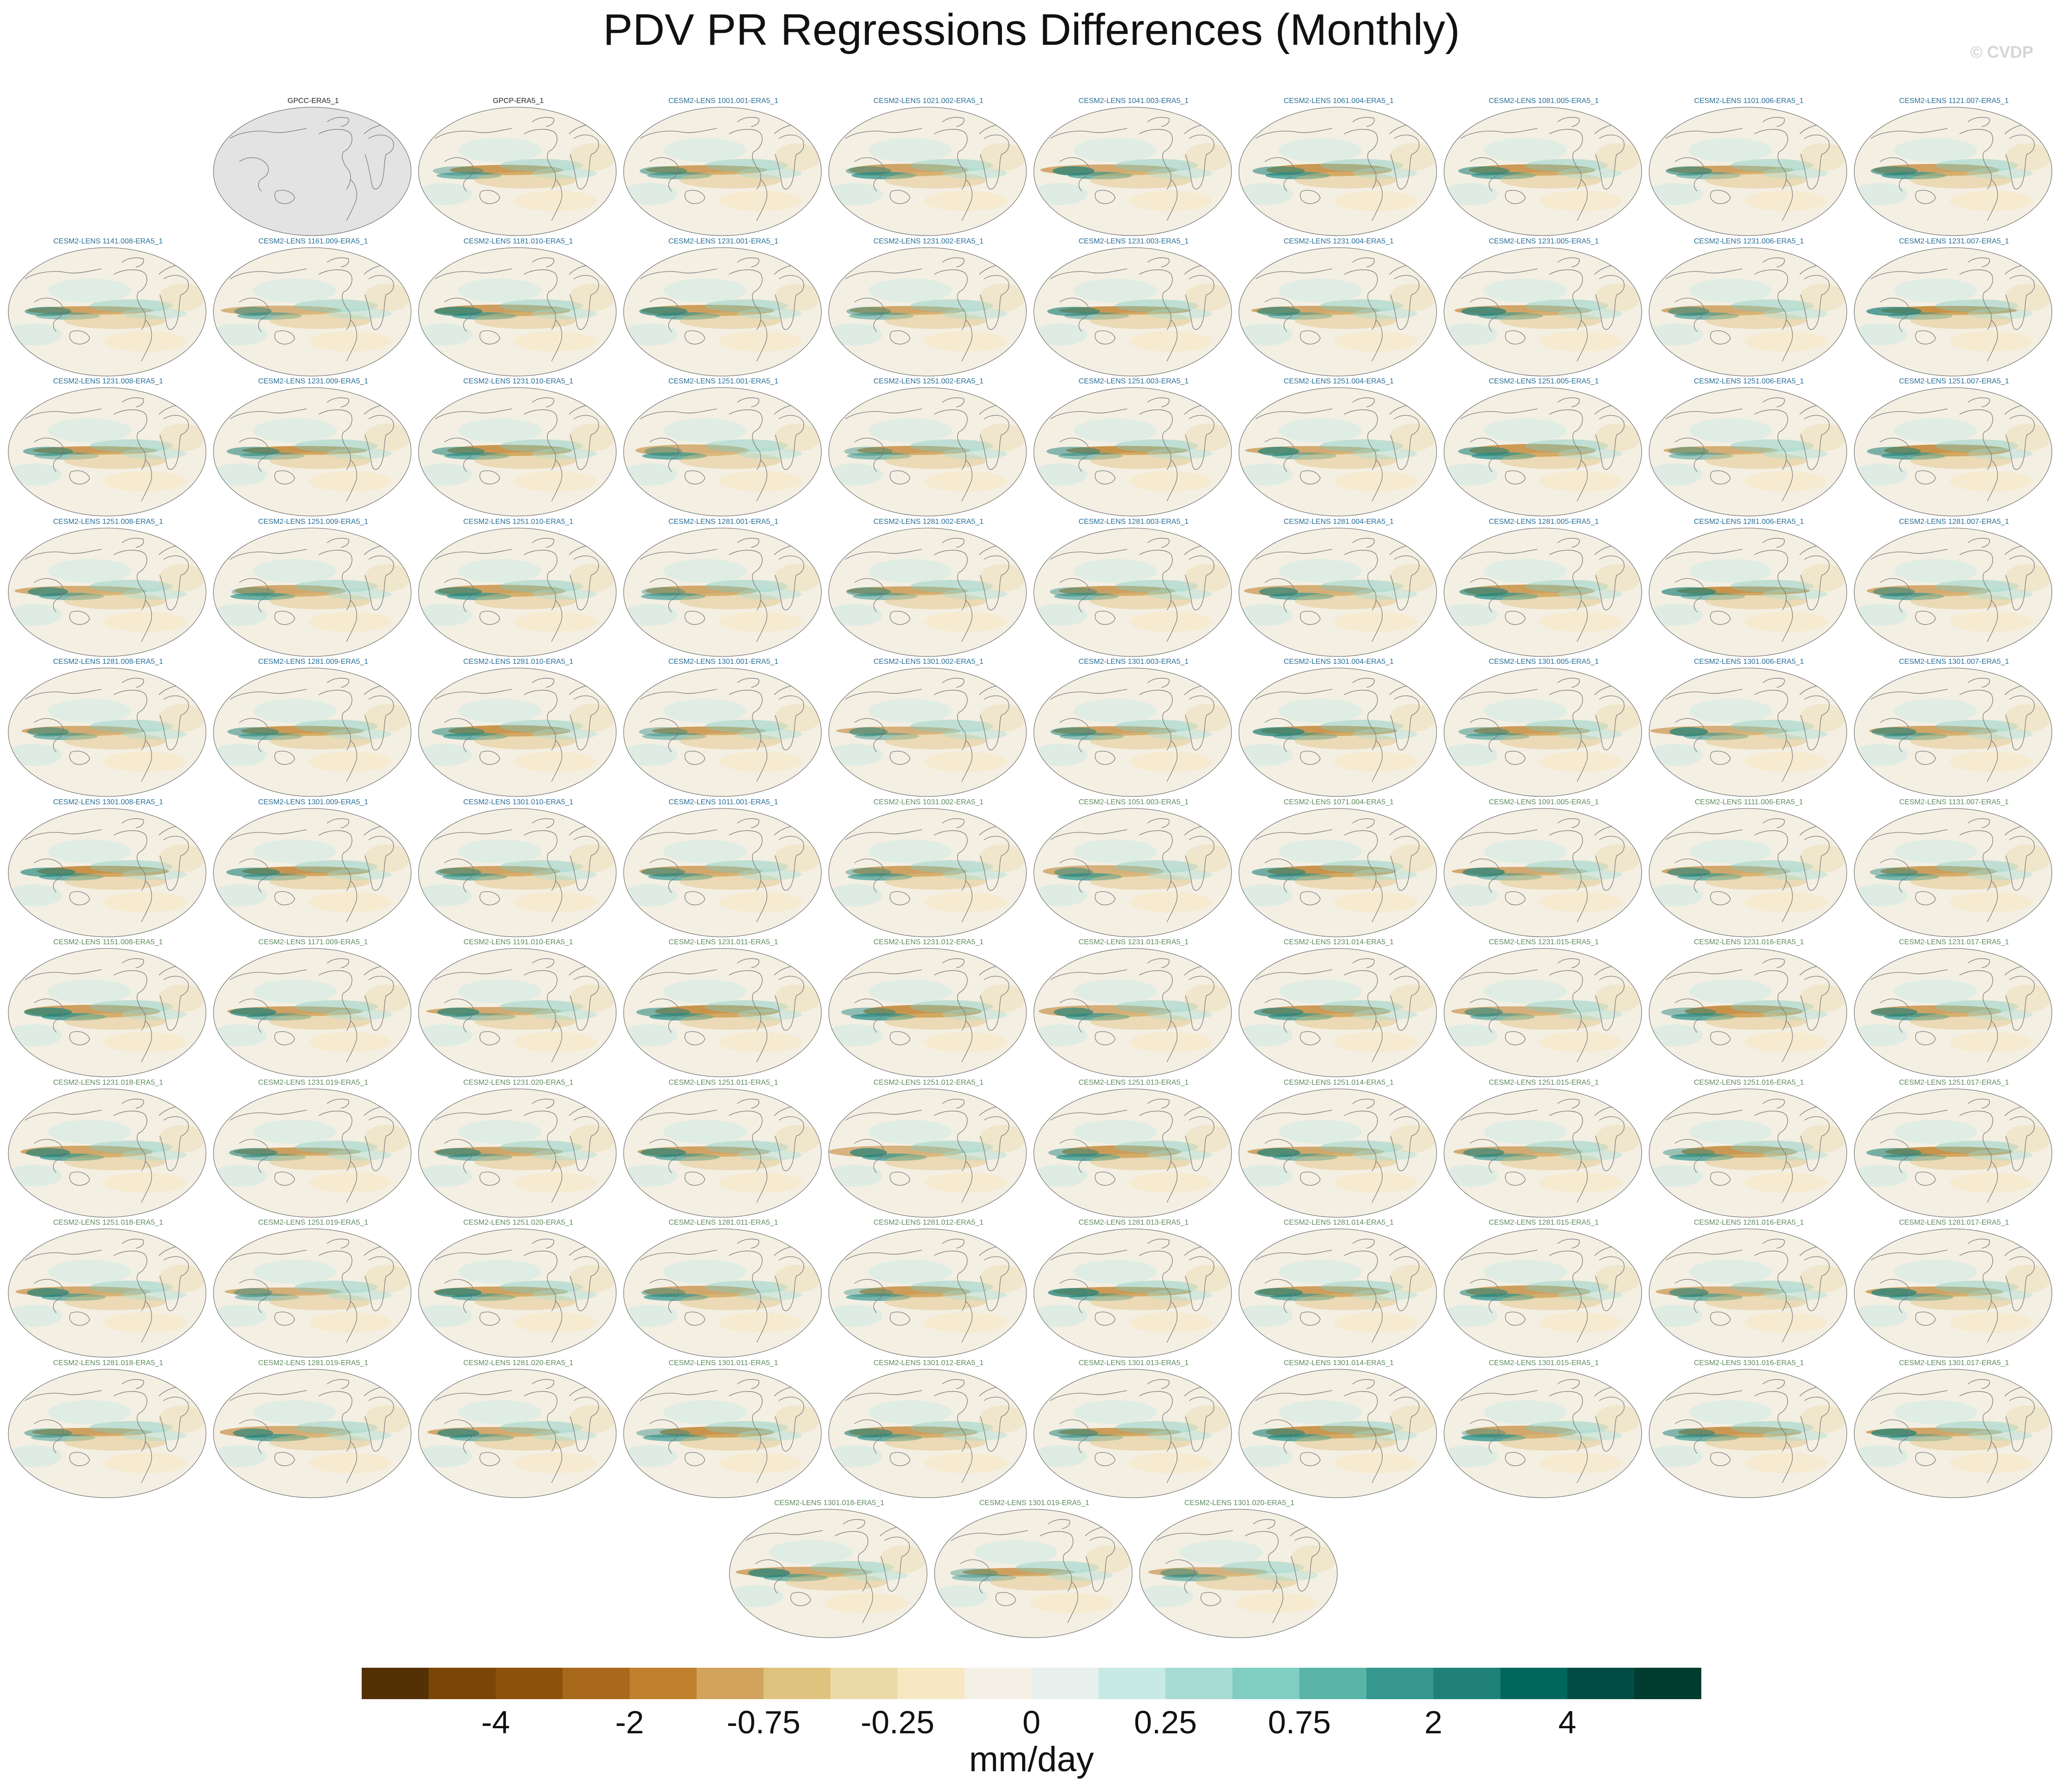  I want to click on colorbar-tick-label: 0, so click(1031, 1722).